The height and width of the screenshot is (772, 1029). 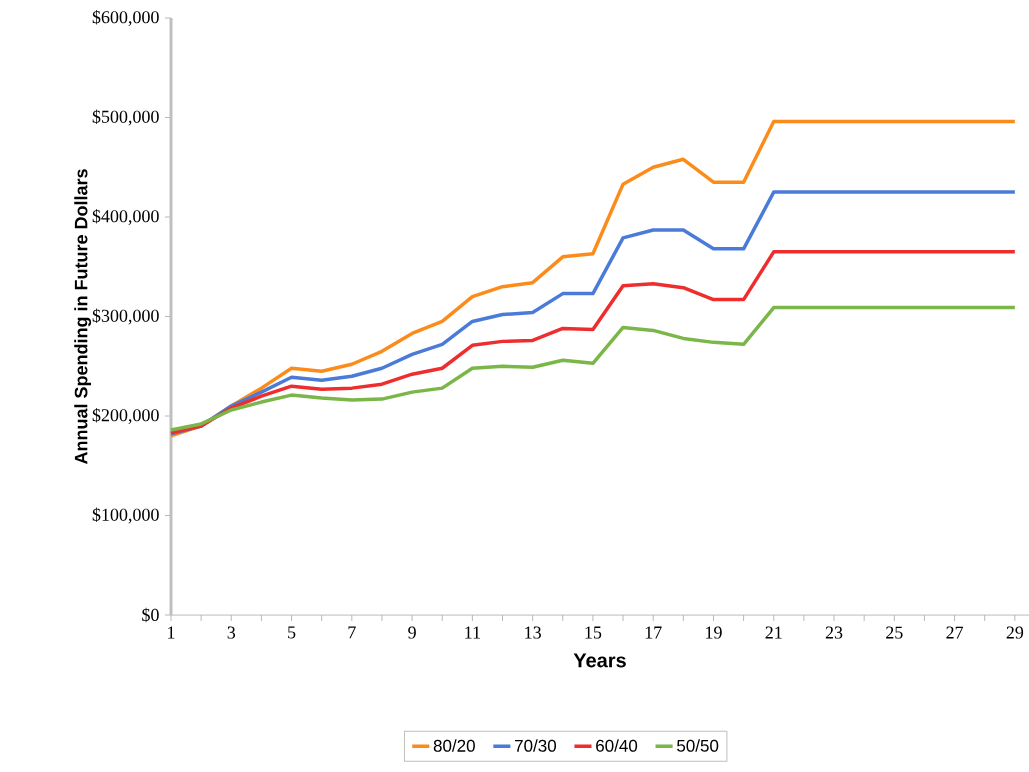 I want to click on y-tick-label: $200,000, so click(x=125, y=416).